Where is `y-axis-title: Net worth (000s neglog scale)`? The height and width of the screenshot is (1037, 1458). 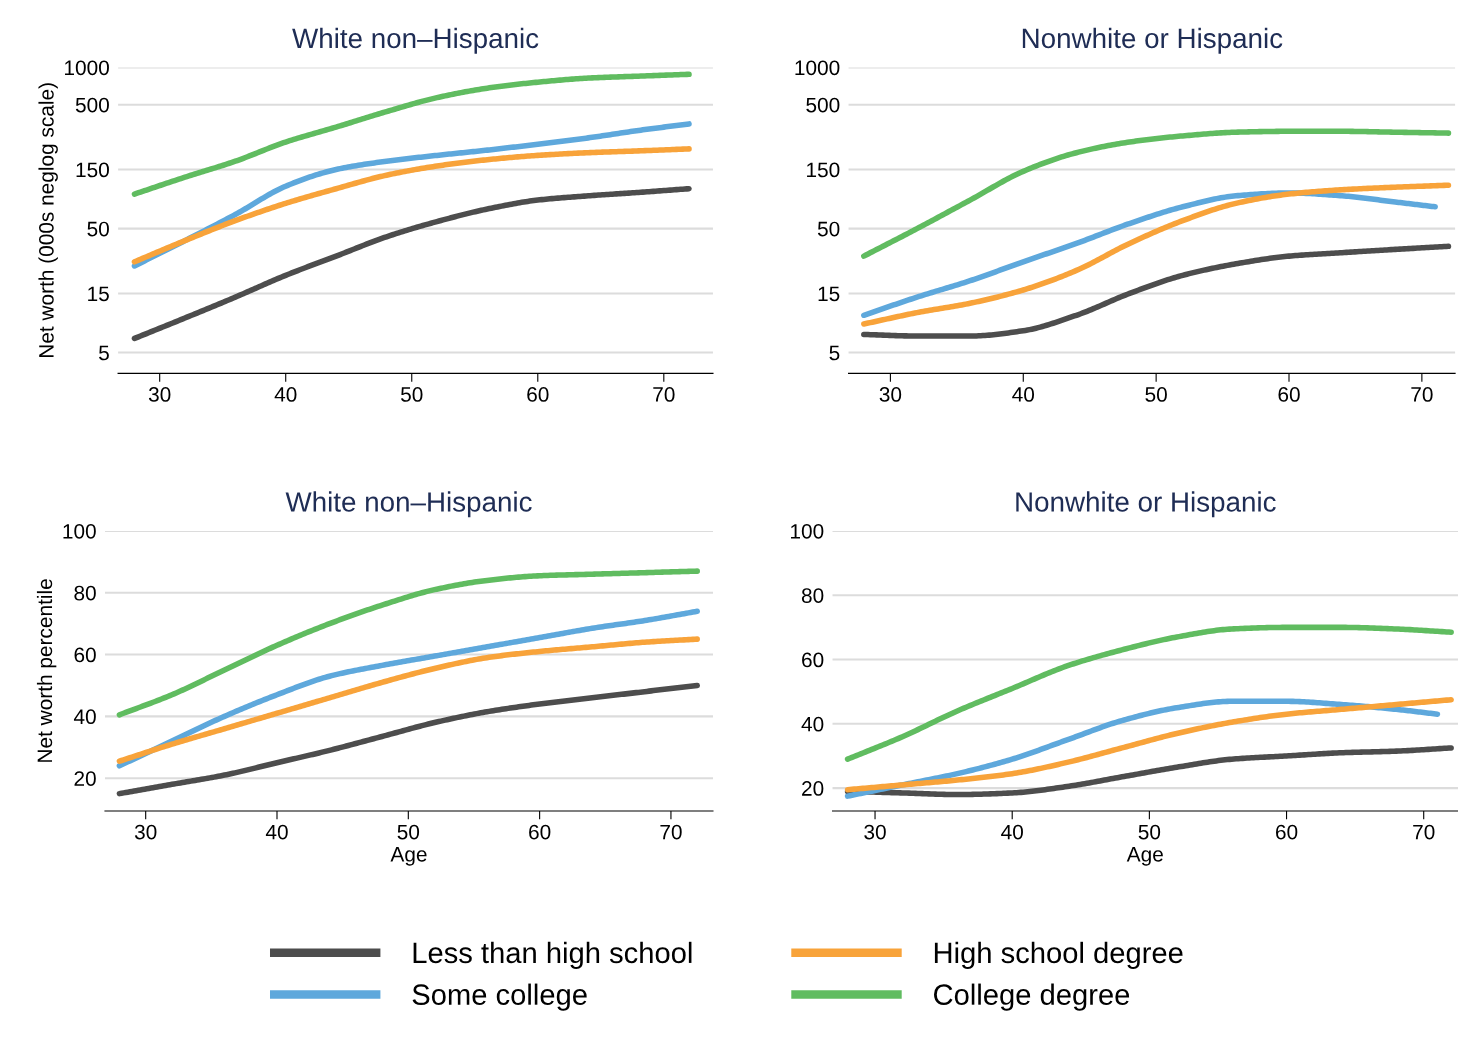
y-axis-title: Net worth (000s neglog scale) is located at coordinates (48, 220).